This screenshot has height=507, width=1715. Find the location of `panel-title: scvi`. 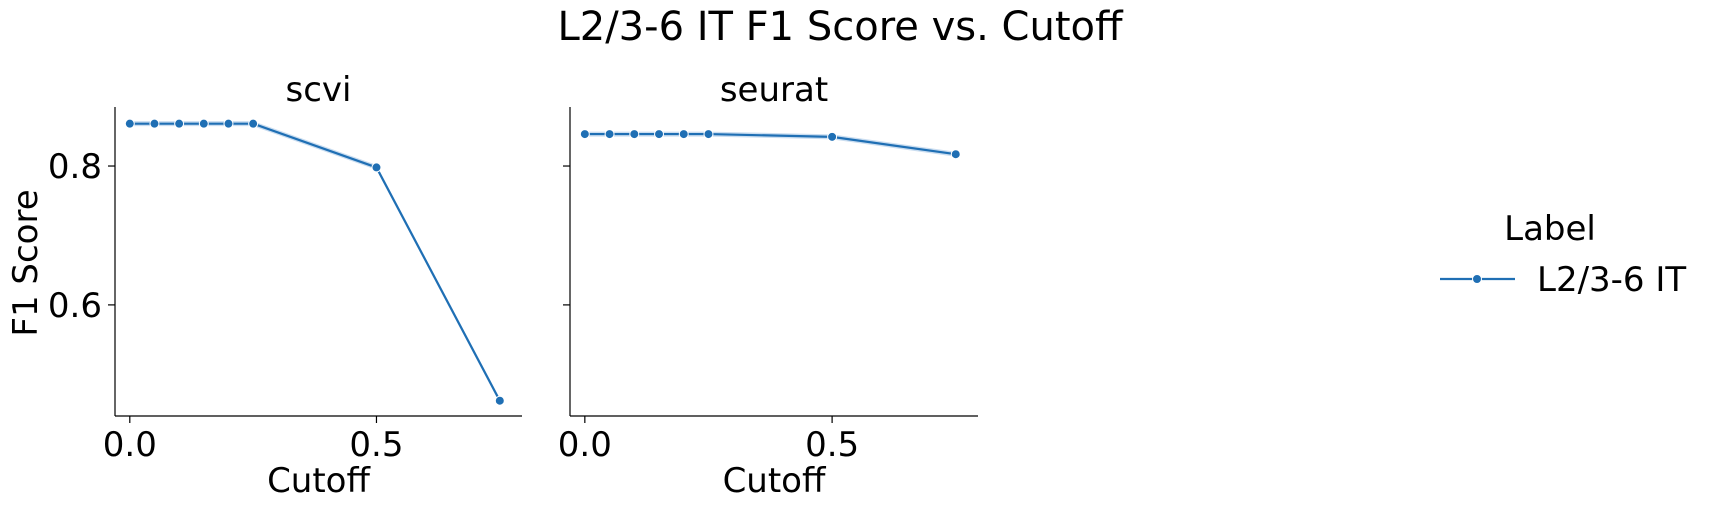

panel-title: scvi is located at coordinates (319, 90).